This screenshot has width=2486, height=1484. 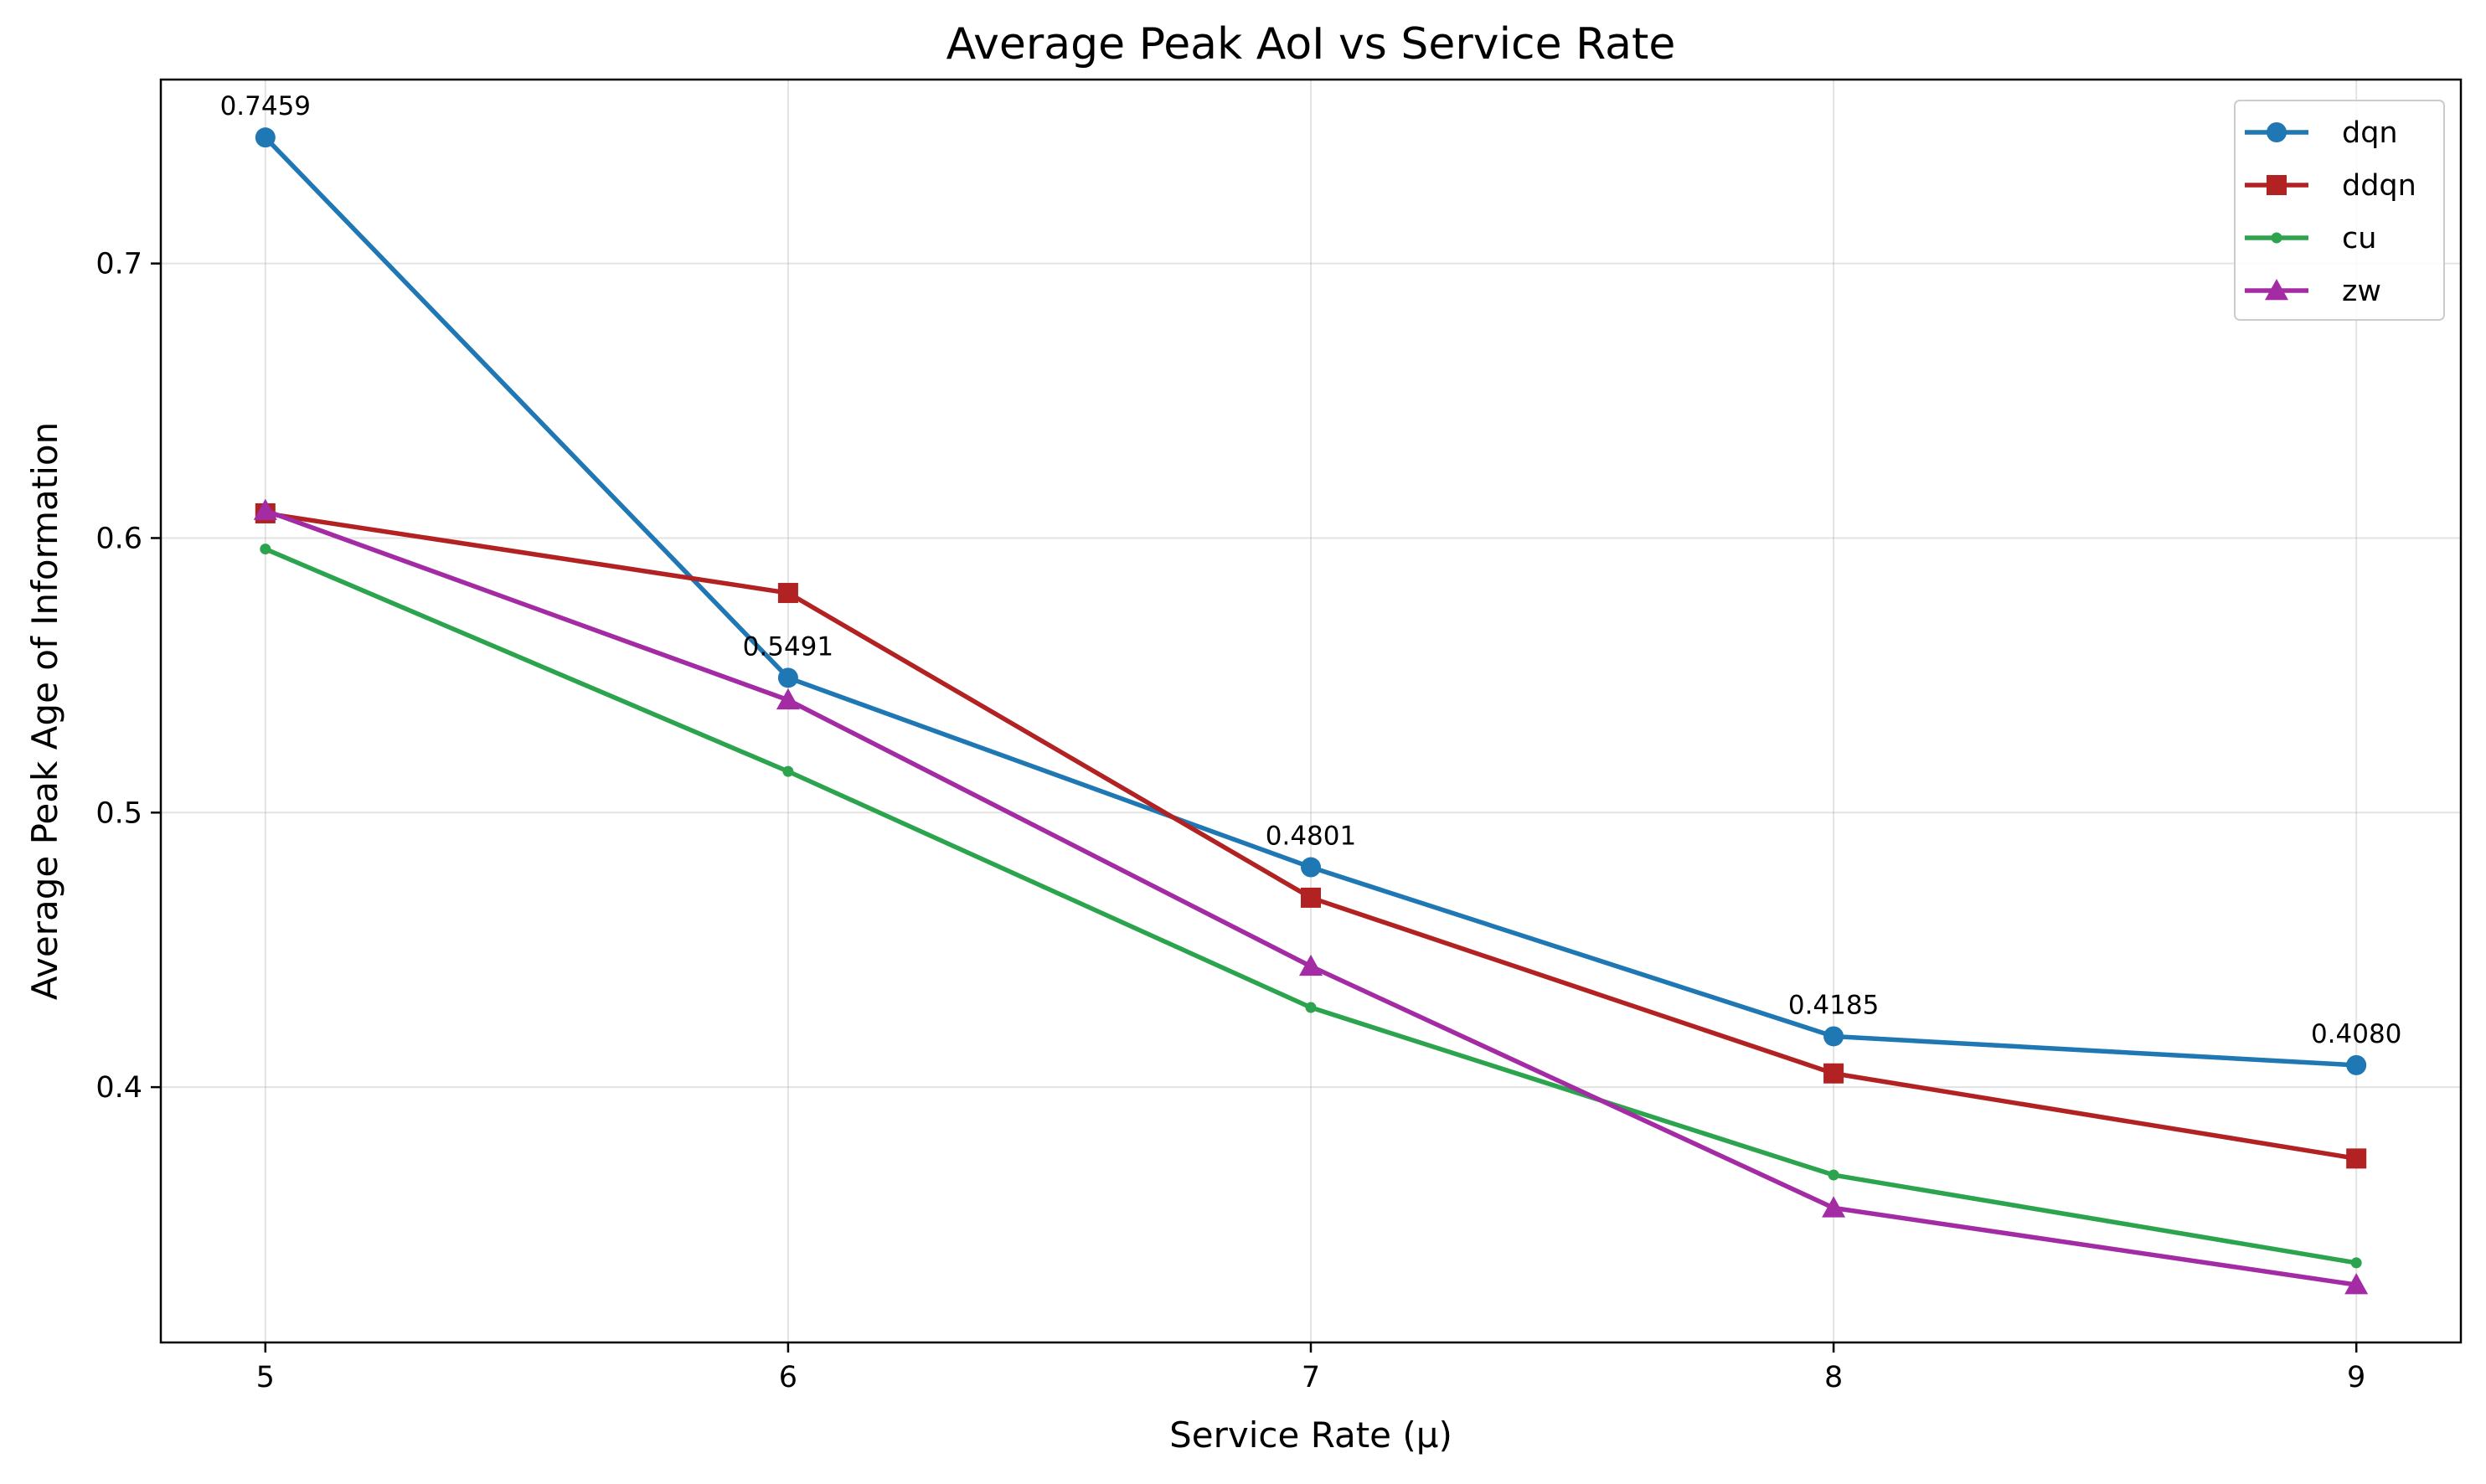 I want to click on data-label: 0.4185, so click(x=1834, y=1005).